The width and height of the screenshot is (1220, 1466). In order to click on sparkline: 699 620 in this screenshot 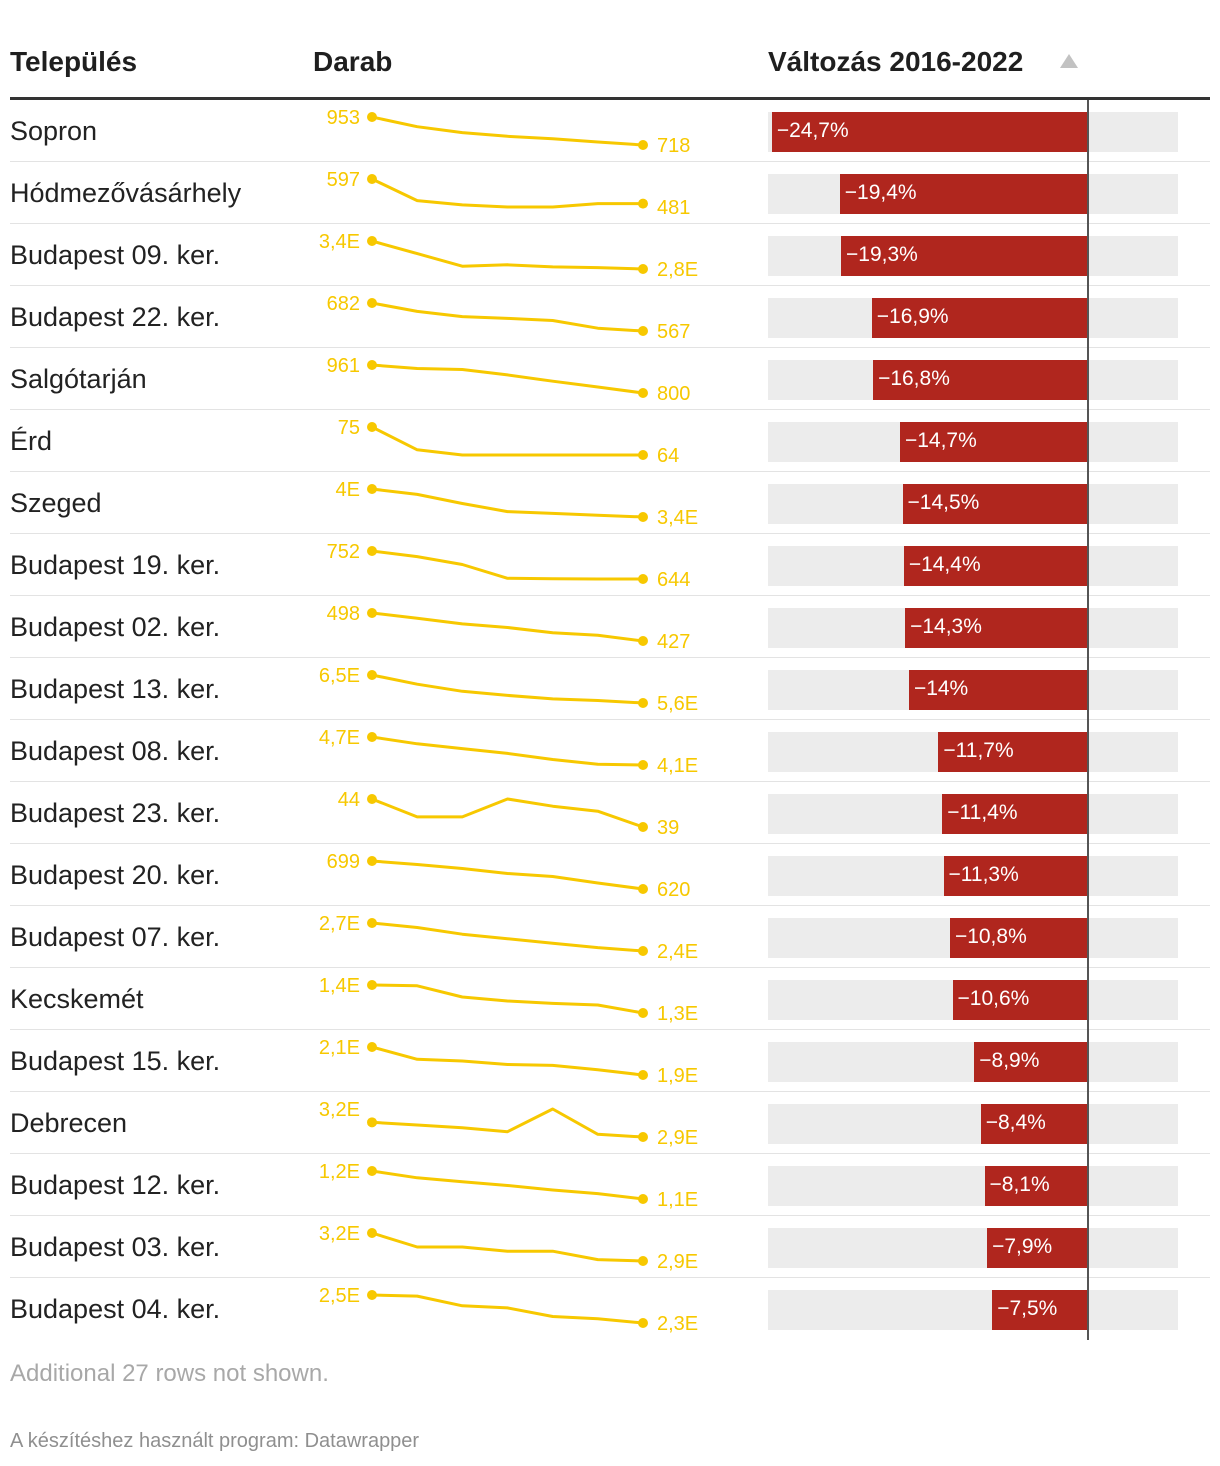, I will do `click(509, 876)`.